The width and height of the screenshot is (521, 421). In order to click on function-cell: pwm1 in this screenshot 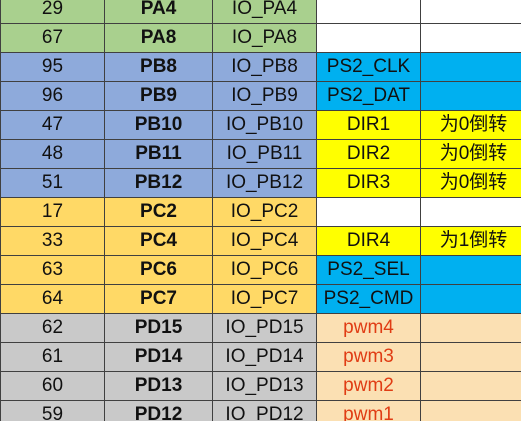, I will do `click(368, 410)`.